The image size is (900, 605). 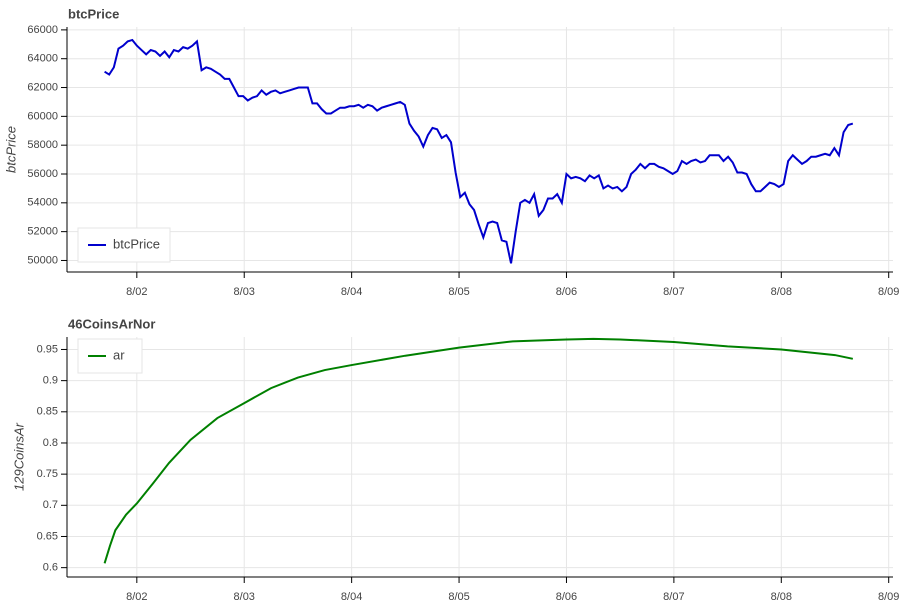 What do you see at coordinates (42, 116) in the screenshot?
I see `y-tick-label: 60000` at bounding box center [42, 116].